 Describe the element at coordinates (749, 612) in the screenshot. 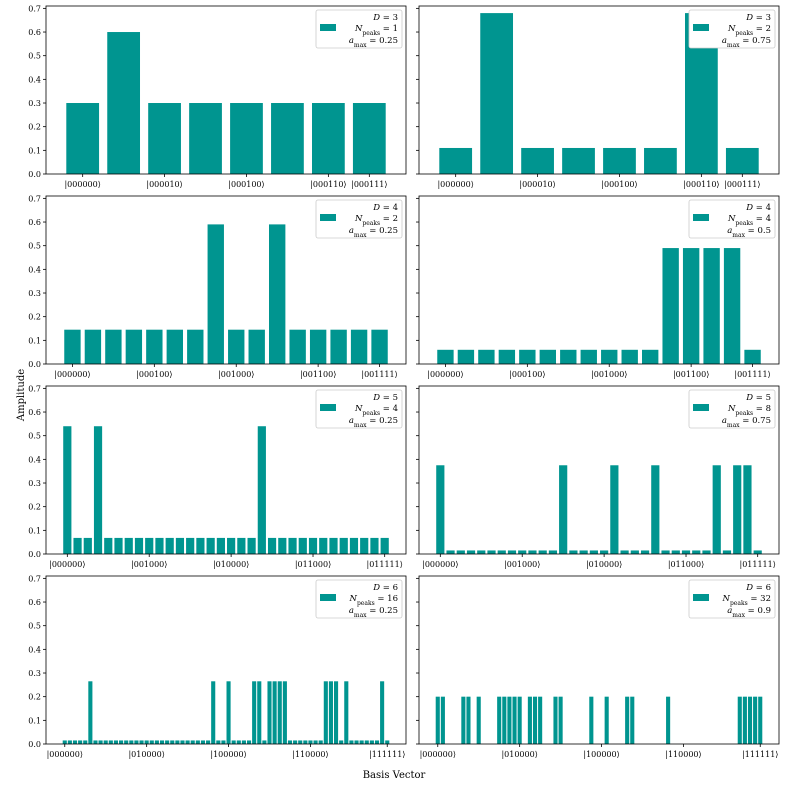

I see `legend-line-3: amax = 0.9` at that location.